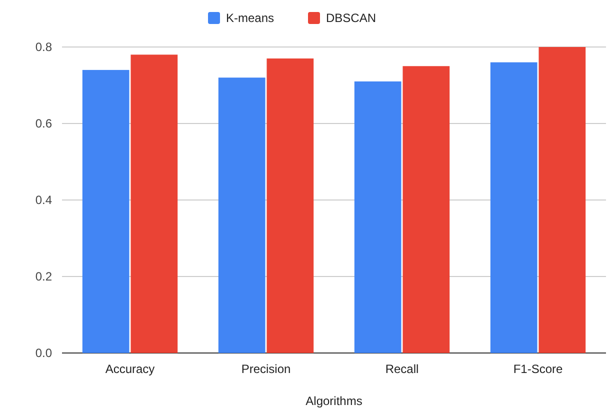 Image resolution: width=616 pixels, height=417 pixels. Describe the element at coordinates (43, 277) in the screenshot. I see `y-tick-label: 0.2` at that location.